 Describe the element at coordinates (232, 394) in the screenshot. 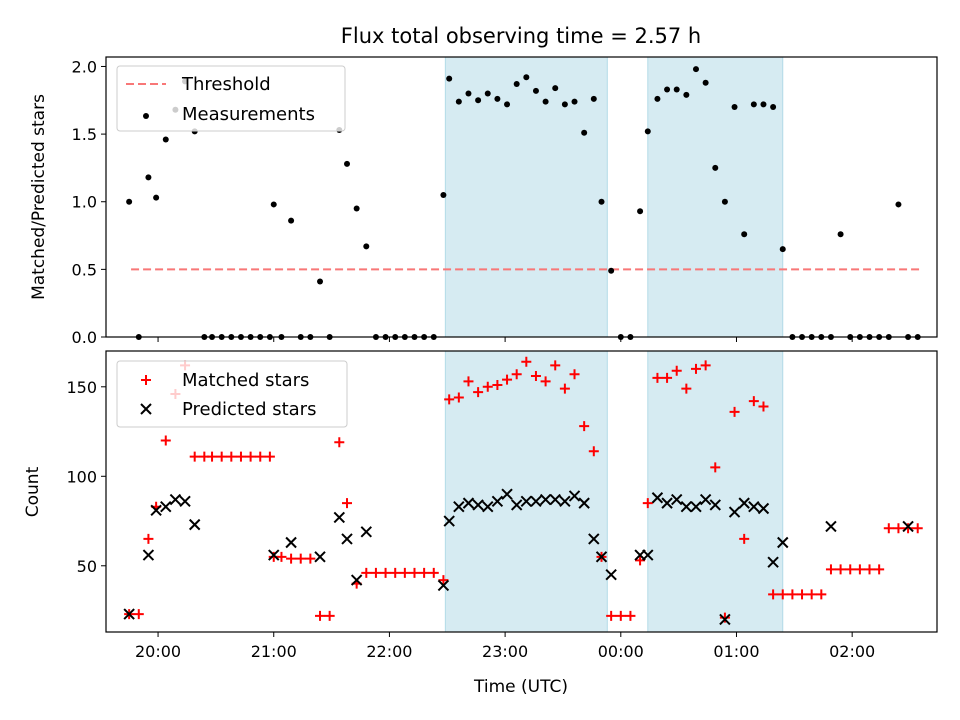

I see `bottom-legend: Matched stars Predicted stars` at that location.